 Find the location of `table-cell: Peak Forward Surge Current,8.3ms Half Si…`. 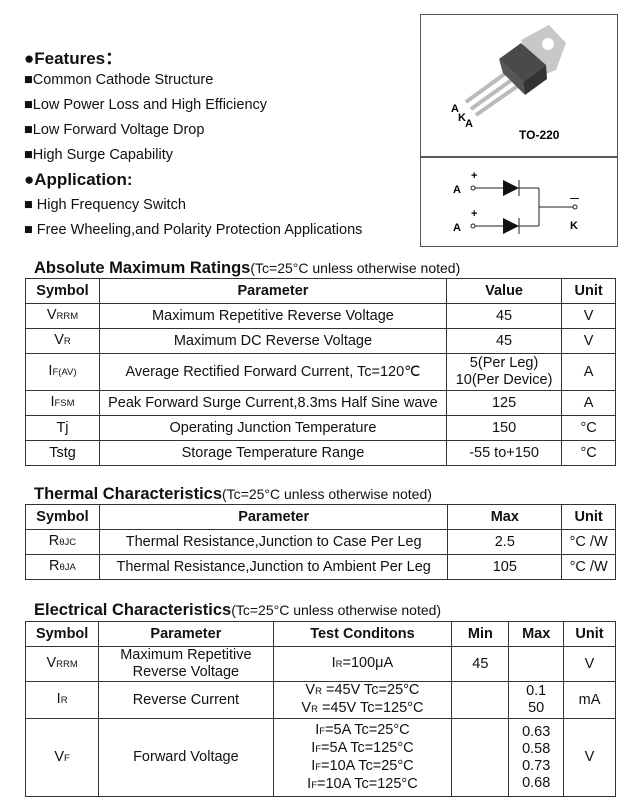

table-cell: Peak Forward Surge Current,8.3ms Half Si… is located at coordinates (272, 403).